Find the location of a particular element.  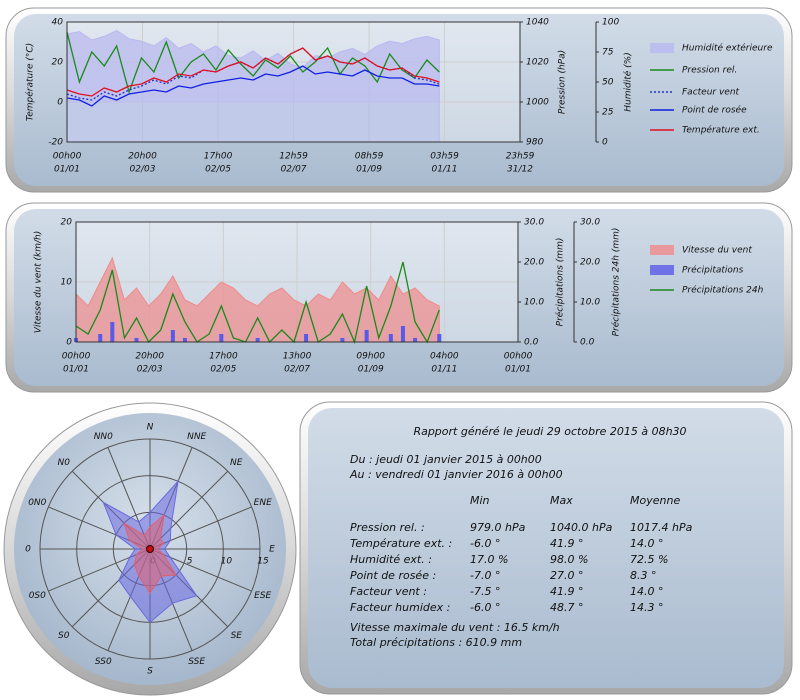

table-cell: -6.0 ° is located at coordinates (485, 543).